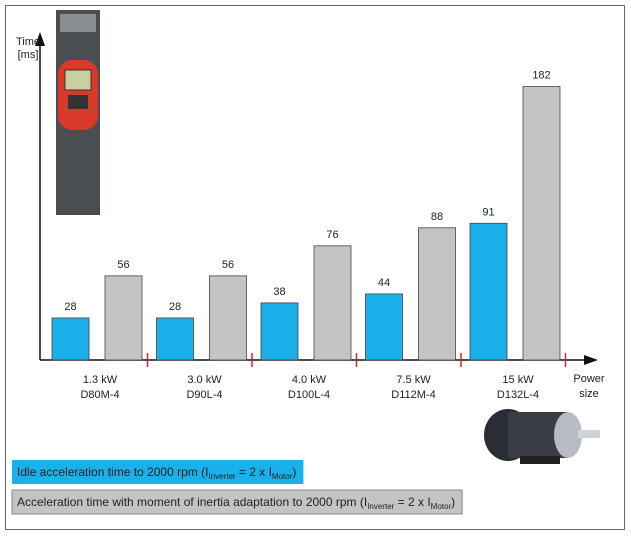 This screenshot has height=536, width=631. I want to click on x-tick-label: 7.5 kW, so click(413, 380).